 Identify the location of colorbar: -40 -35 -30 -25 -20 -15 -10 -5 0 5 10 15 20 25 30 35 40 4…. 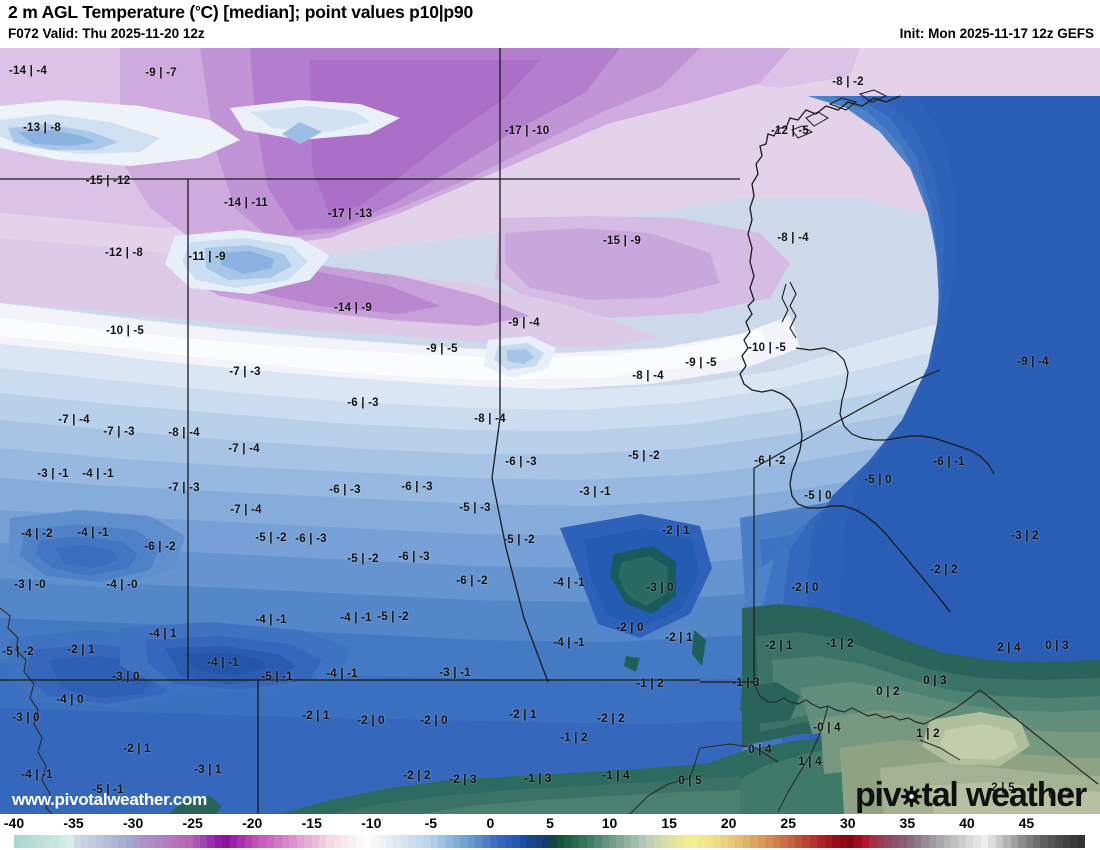
(550, 832).